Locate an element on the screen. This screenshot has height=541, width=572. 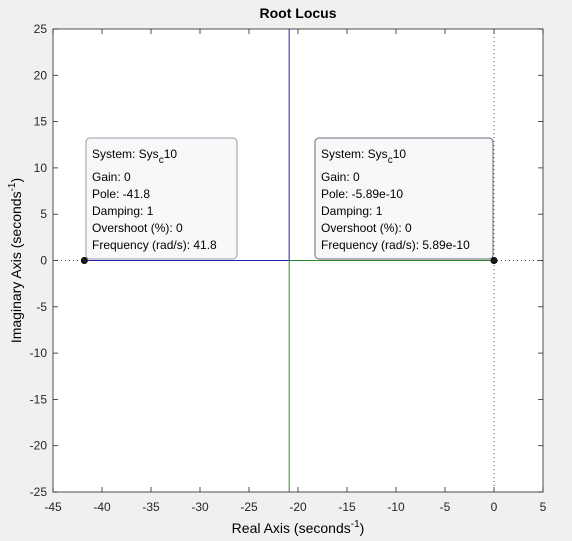
datatip-left-box is located at coordinates (161, 198).